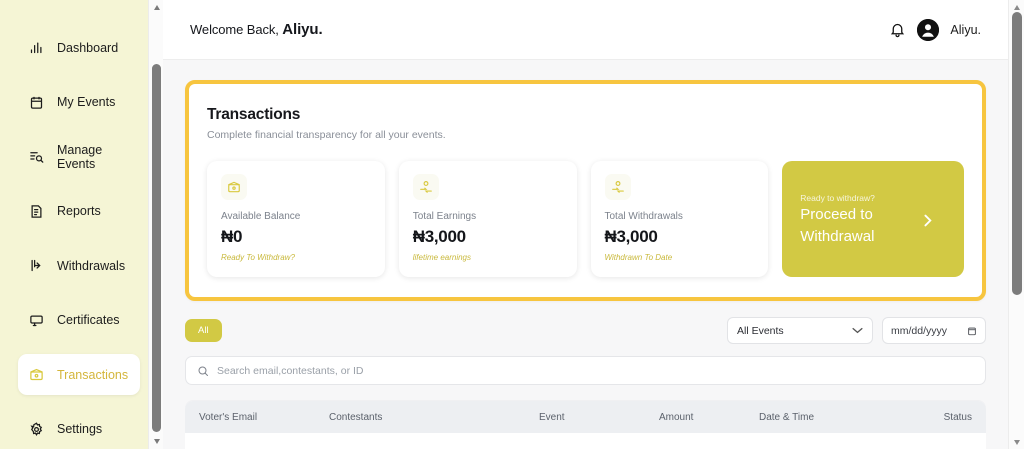 This screenshot has height=449, width=1024. I want to click on sidebar-item-label: Dashboard, so click(88, 47).